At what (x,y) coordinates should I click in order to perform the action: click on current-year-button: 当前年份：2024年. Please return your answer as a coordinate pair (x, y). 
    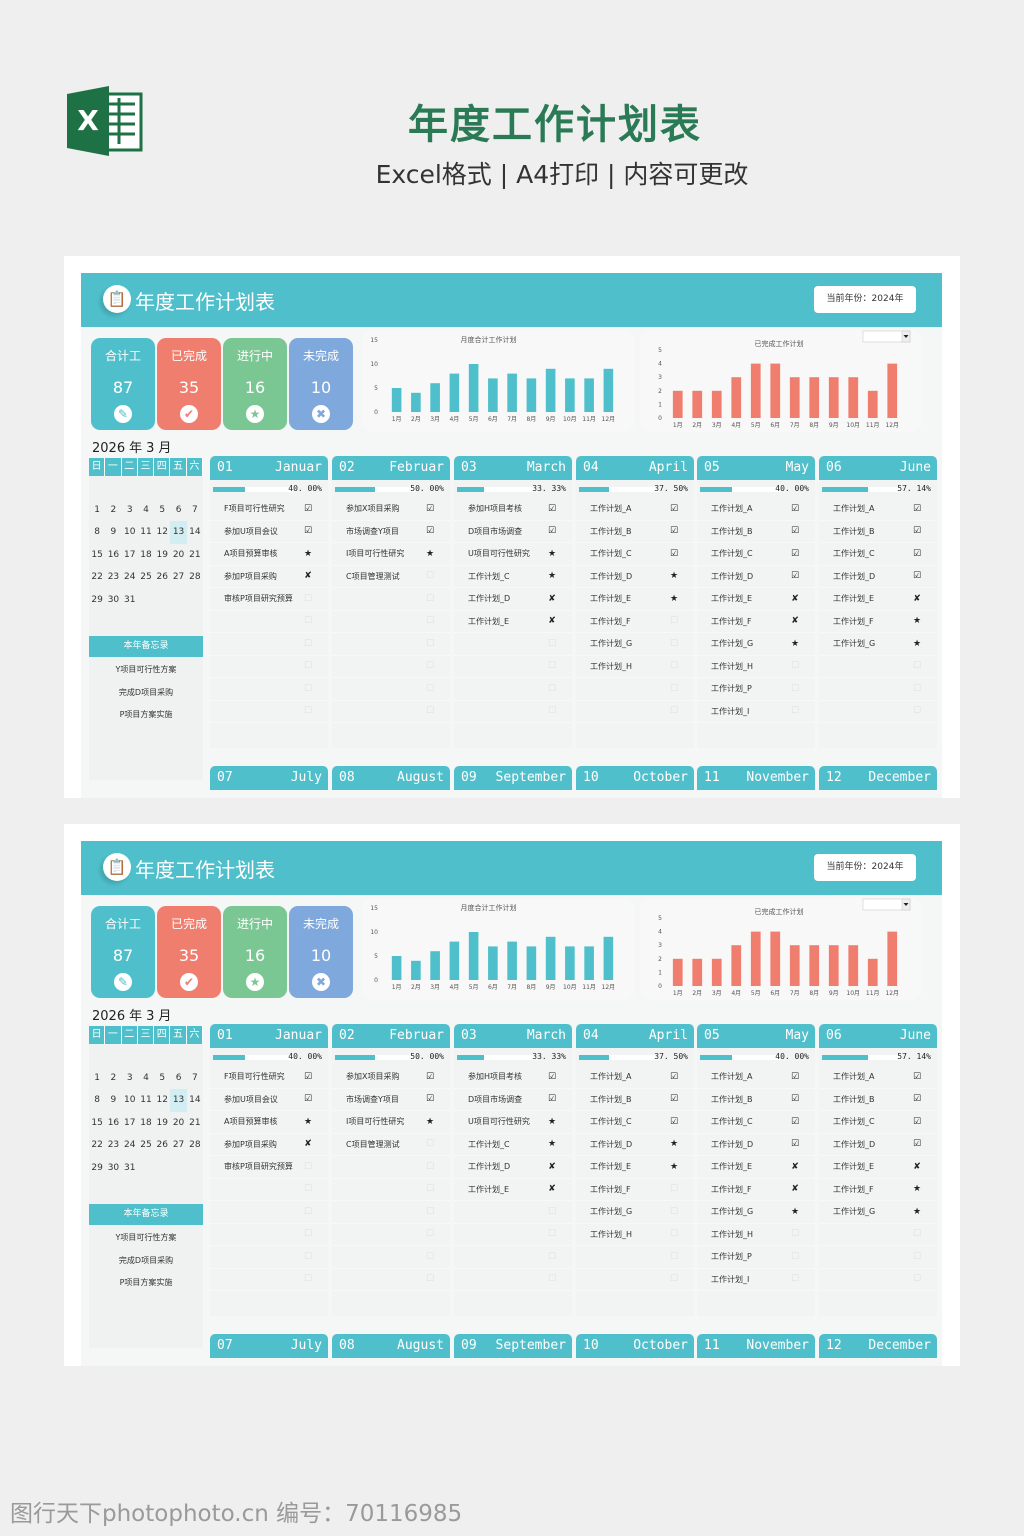
    Looking at the image, I should click on (865, 867).